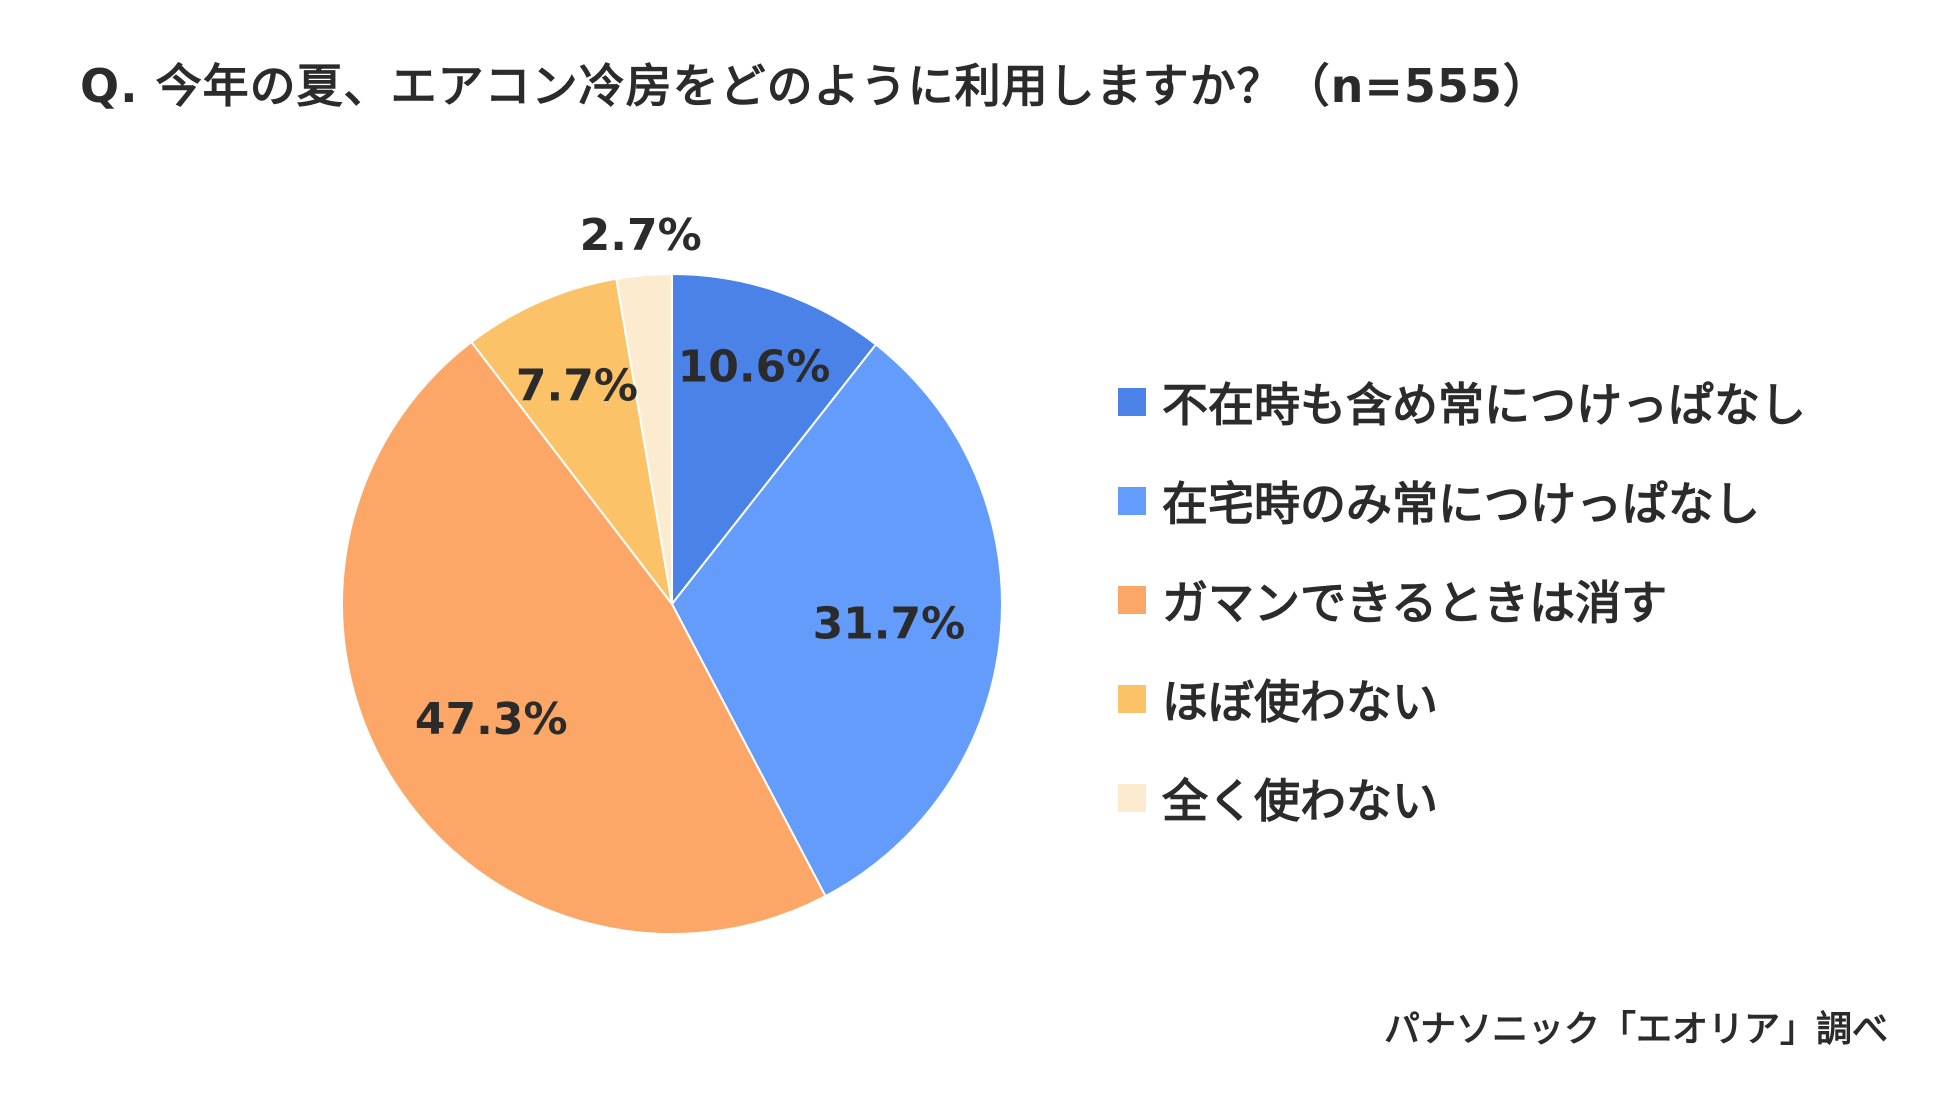 The image size is (1950, 1097). I want to click on pie-data-label-1: 31.7%, so click(889, 623).